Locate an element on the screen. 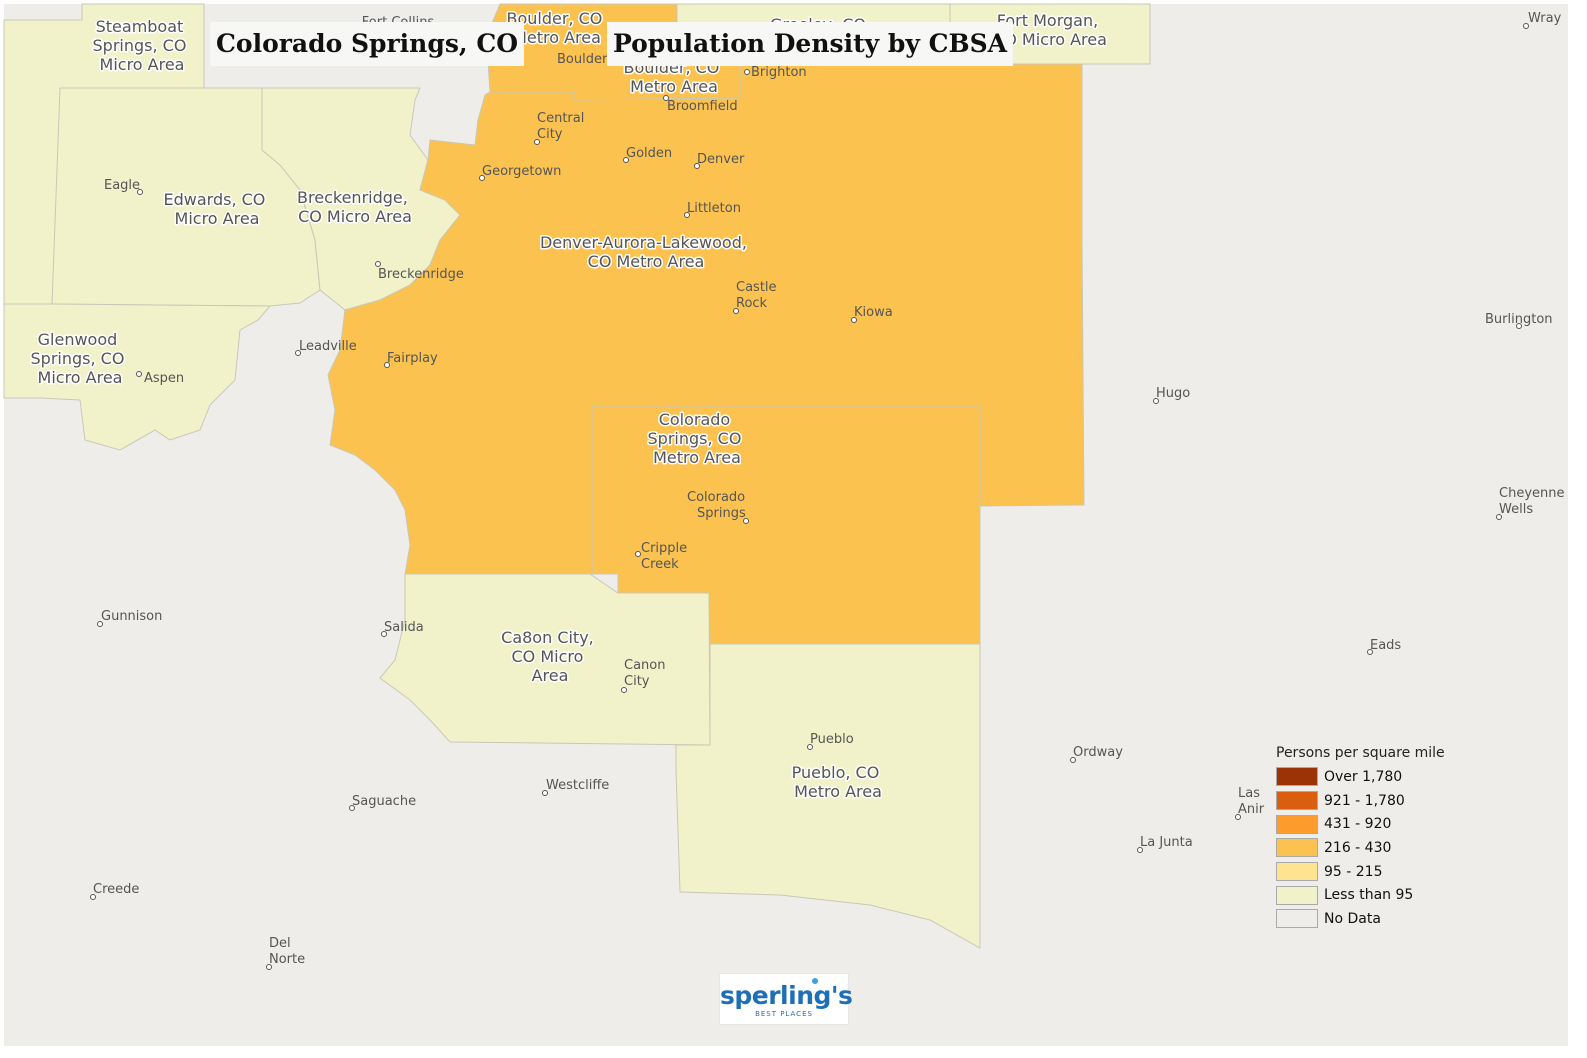 This screenshot has width=1587, height=1058. legend-title: Persons per square mile is located at coordinates (1360, 753).